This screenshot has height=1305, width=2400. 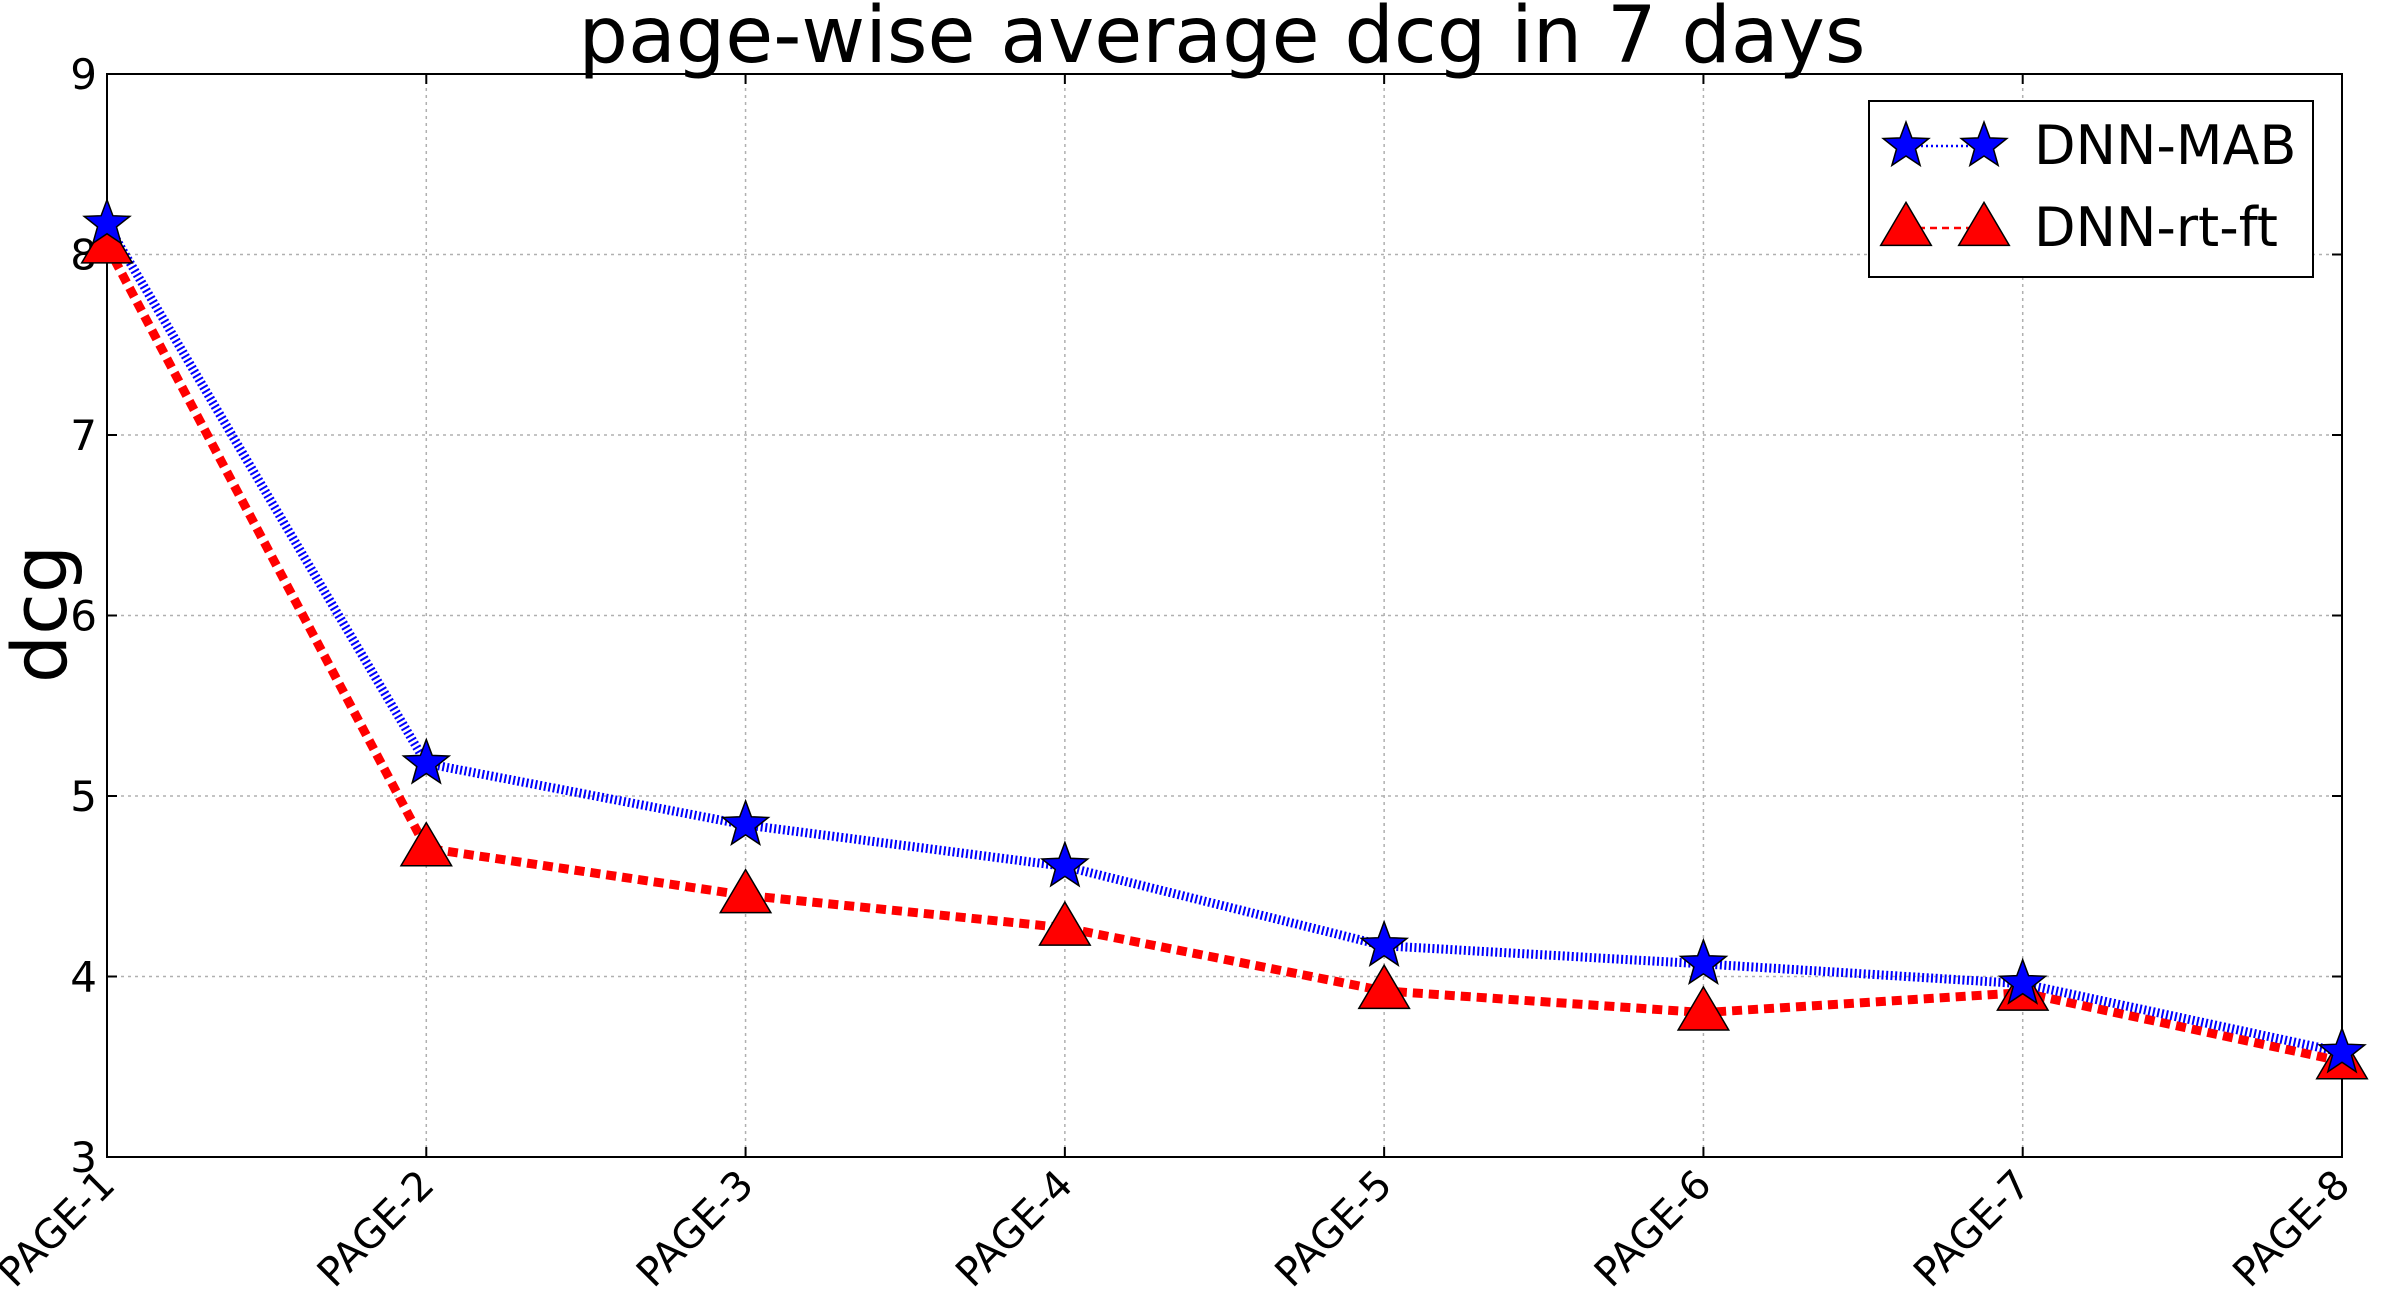 I want to click on legend-box, so click(x=2091, y=189).